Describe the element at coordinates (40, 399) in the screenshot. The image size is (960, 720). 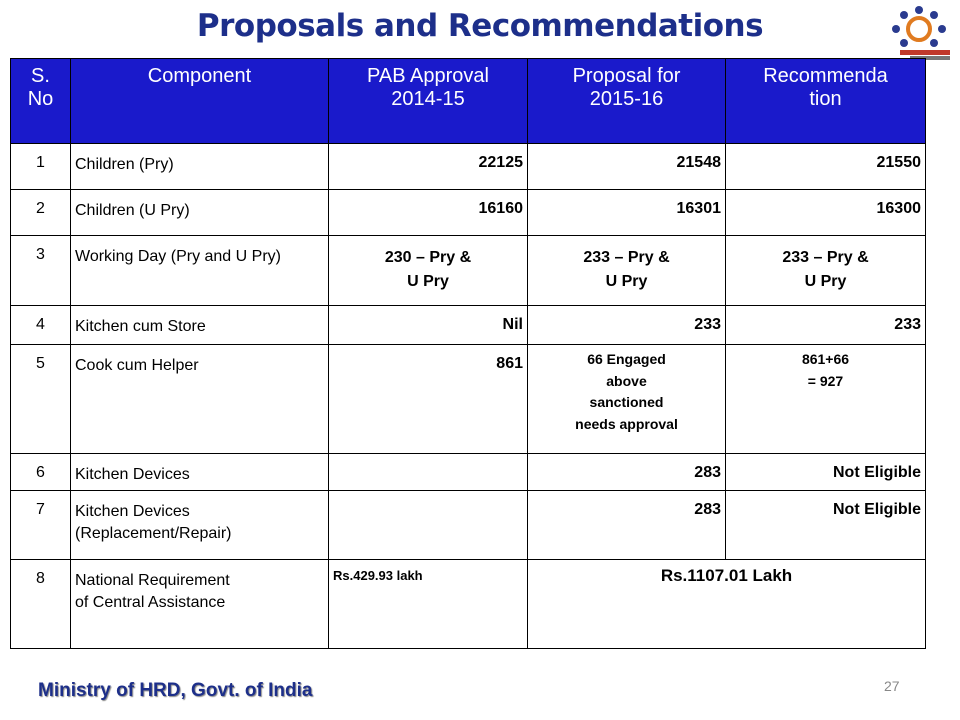
I see `cell-no: 5` at that location.